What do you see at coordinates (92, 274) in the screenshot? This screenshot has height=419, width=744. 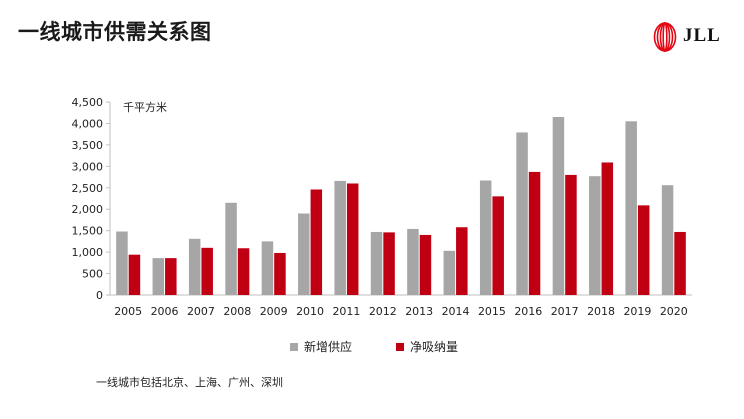 I see `y-tick-label: 500` at bounding box center [92, 274].